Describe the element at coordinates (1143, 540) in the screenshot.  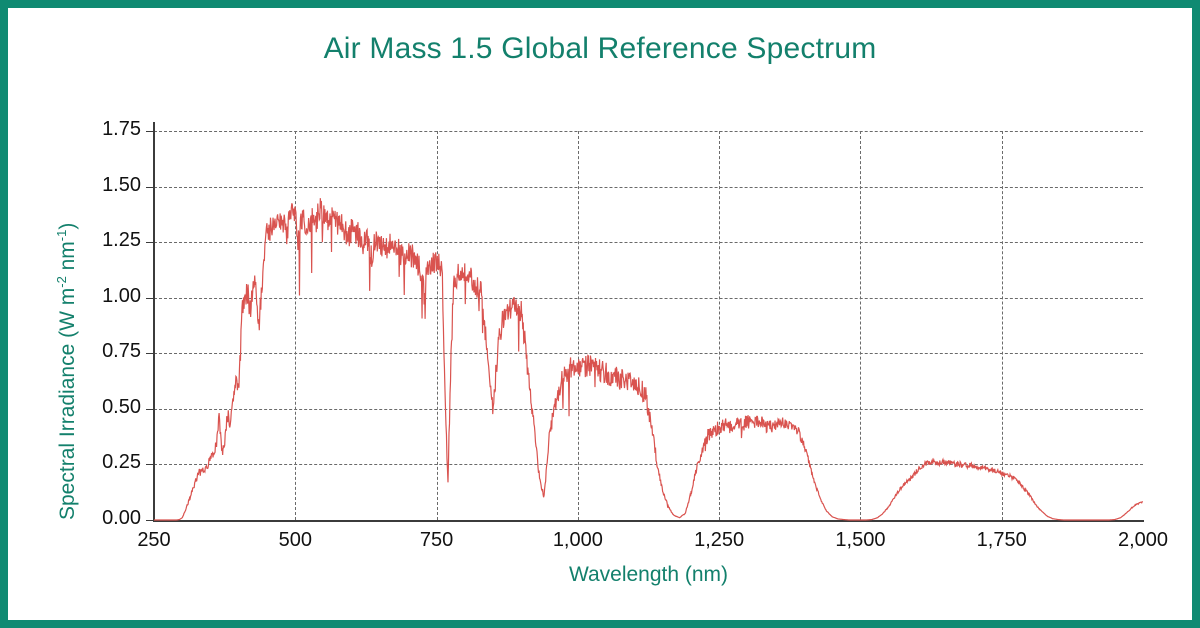
I see `x-tick-label: 2,000` at that location.